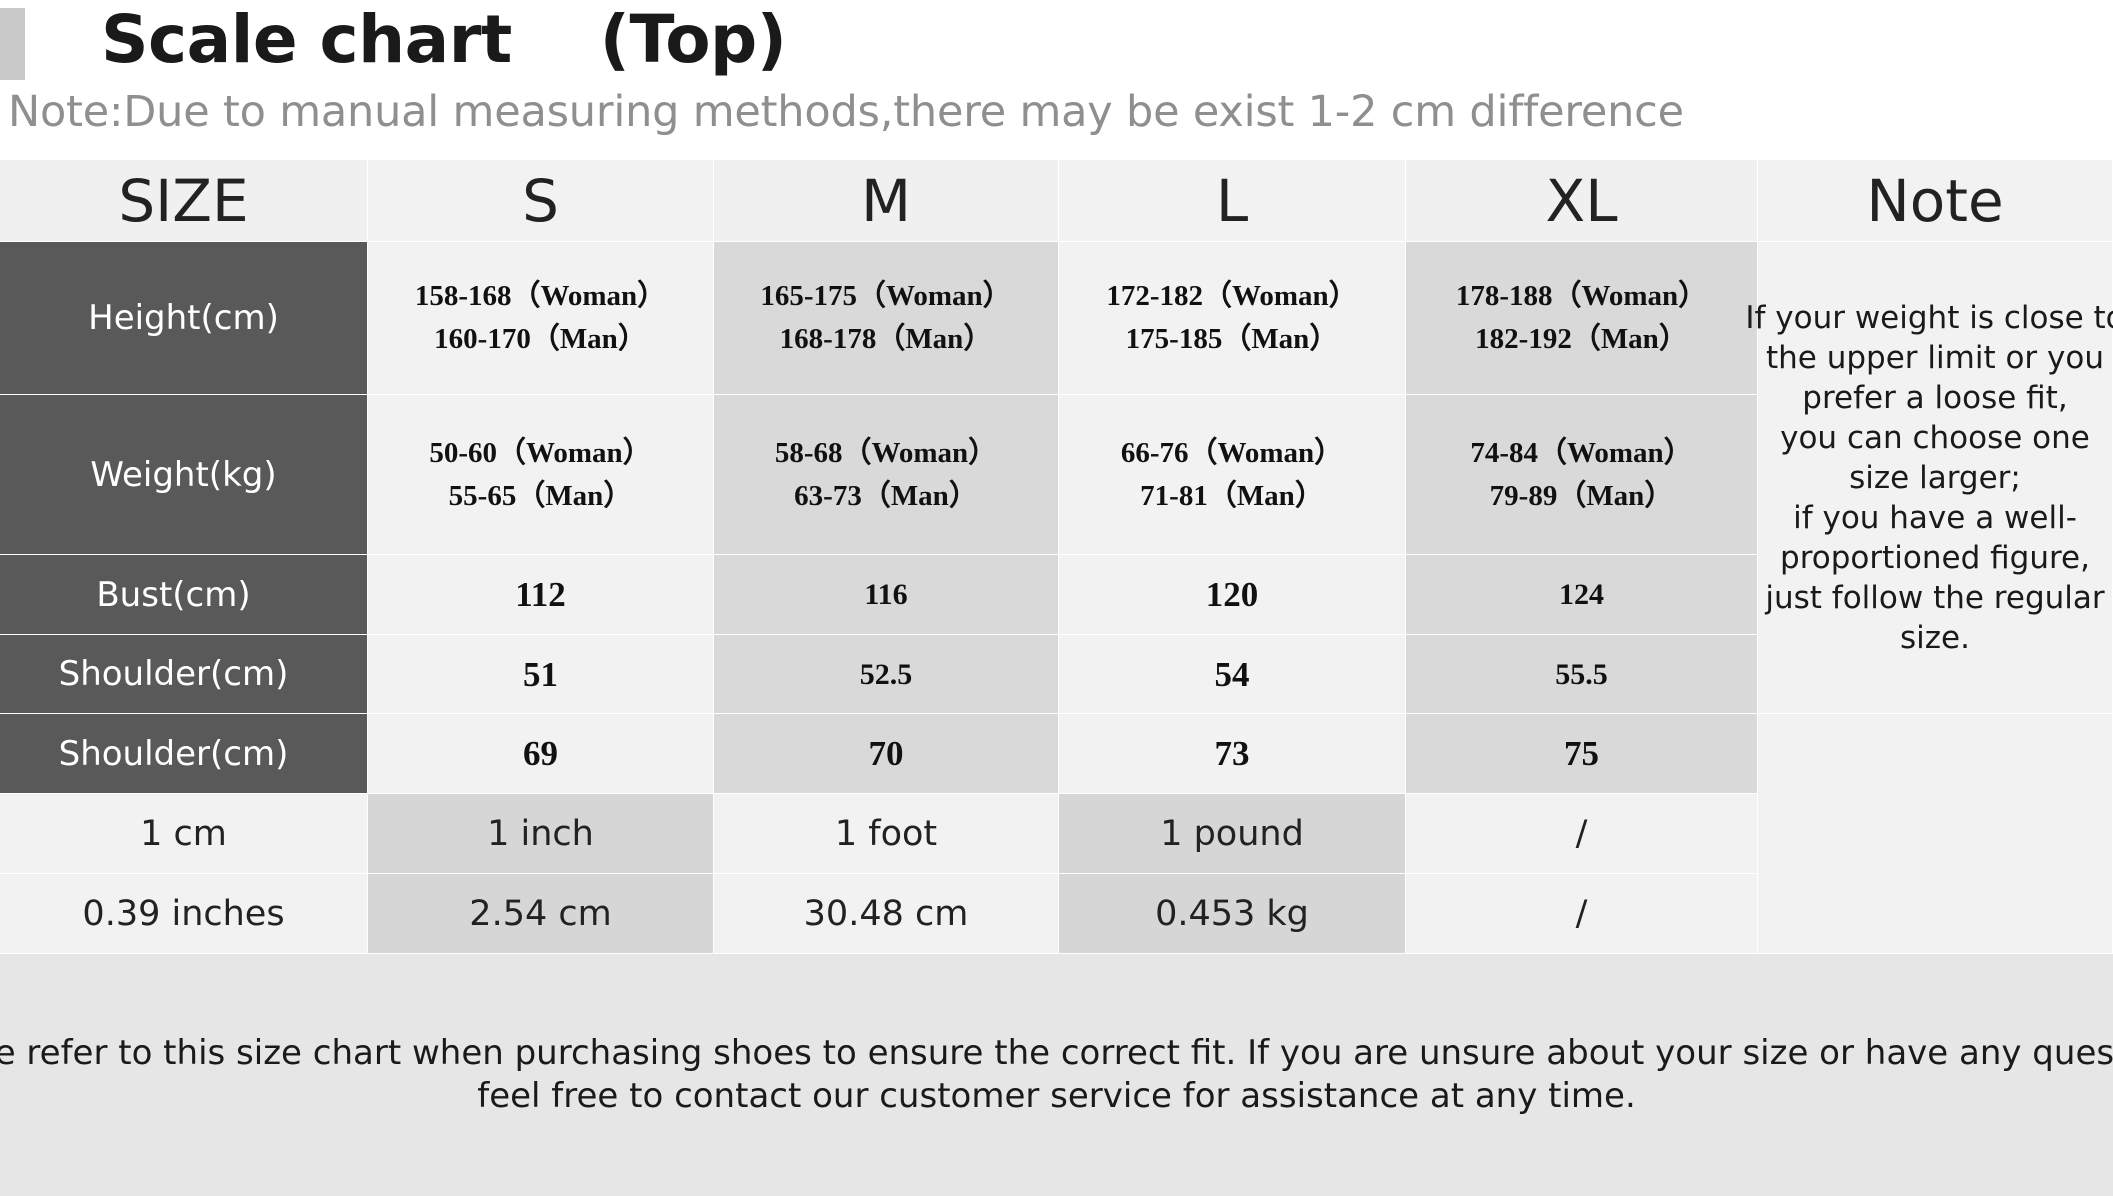  I want to click on weight-xl-woman: 74-84（Woman）, so click(1581, 452).